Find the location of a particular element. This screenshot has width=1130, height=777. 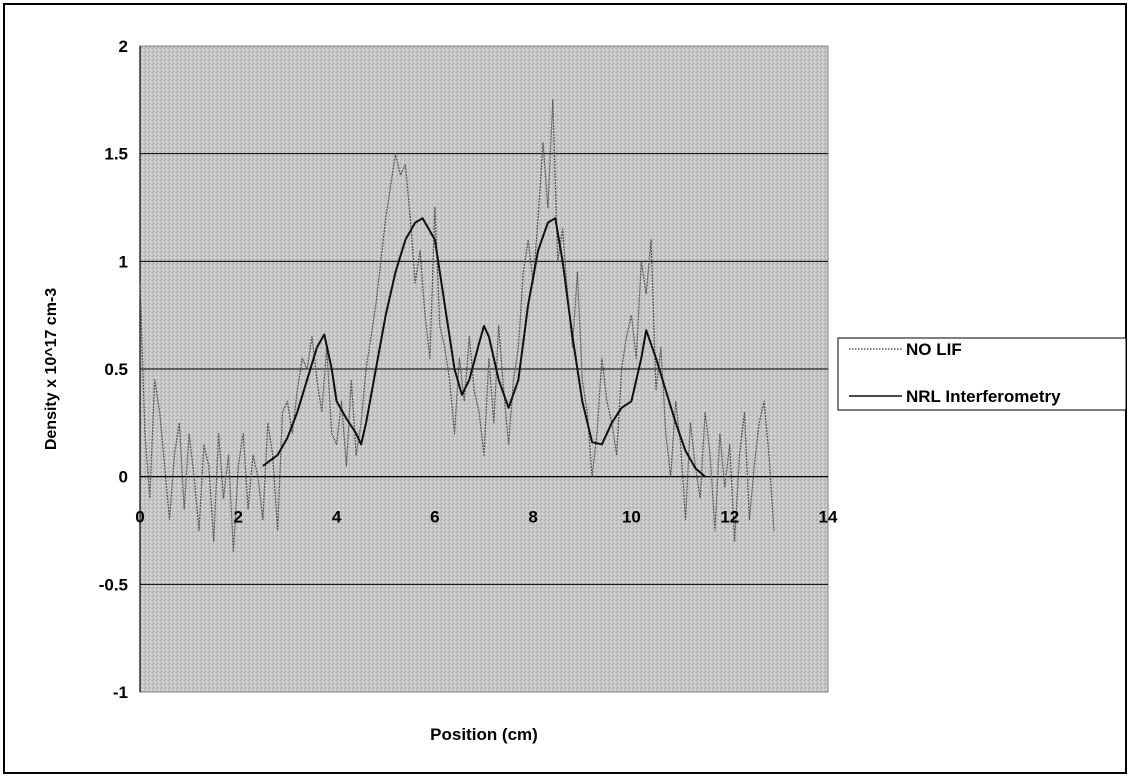

y-tick-label: 1.5 is located at coordinates (116, 154).